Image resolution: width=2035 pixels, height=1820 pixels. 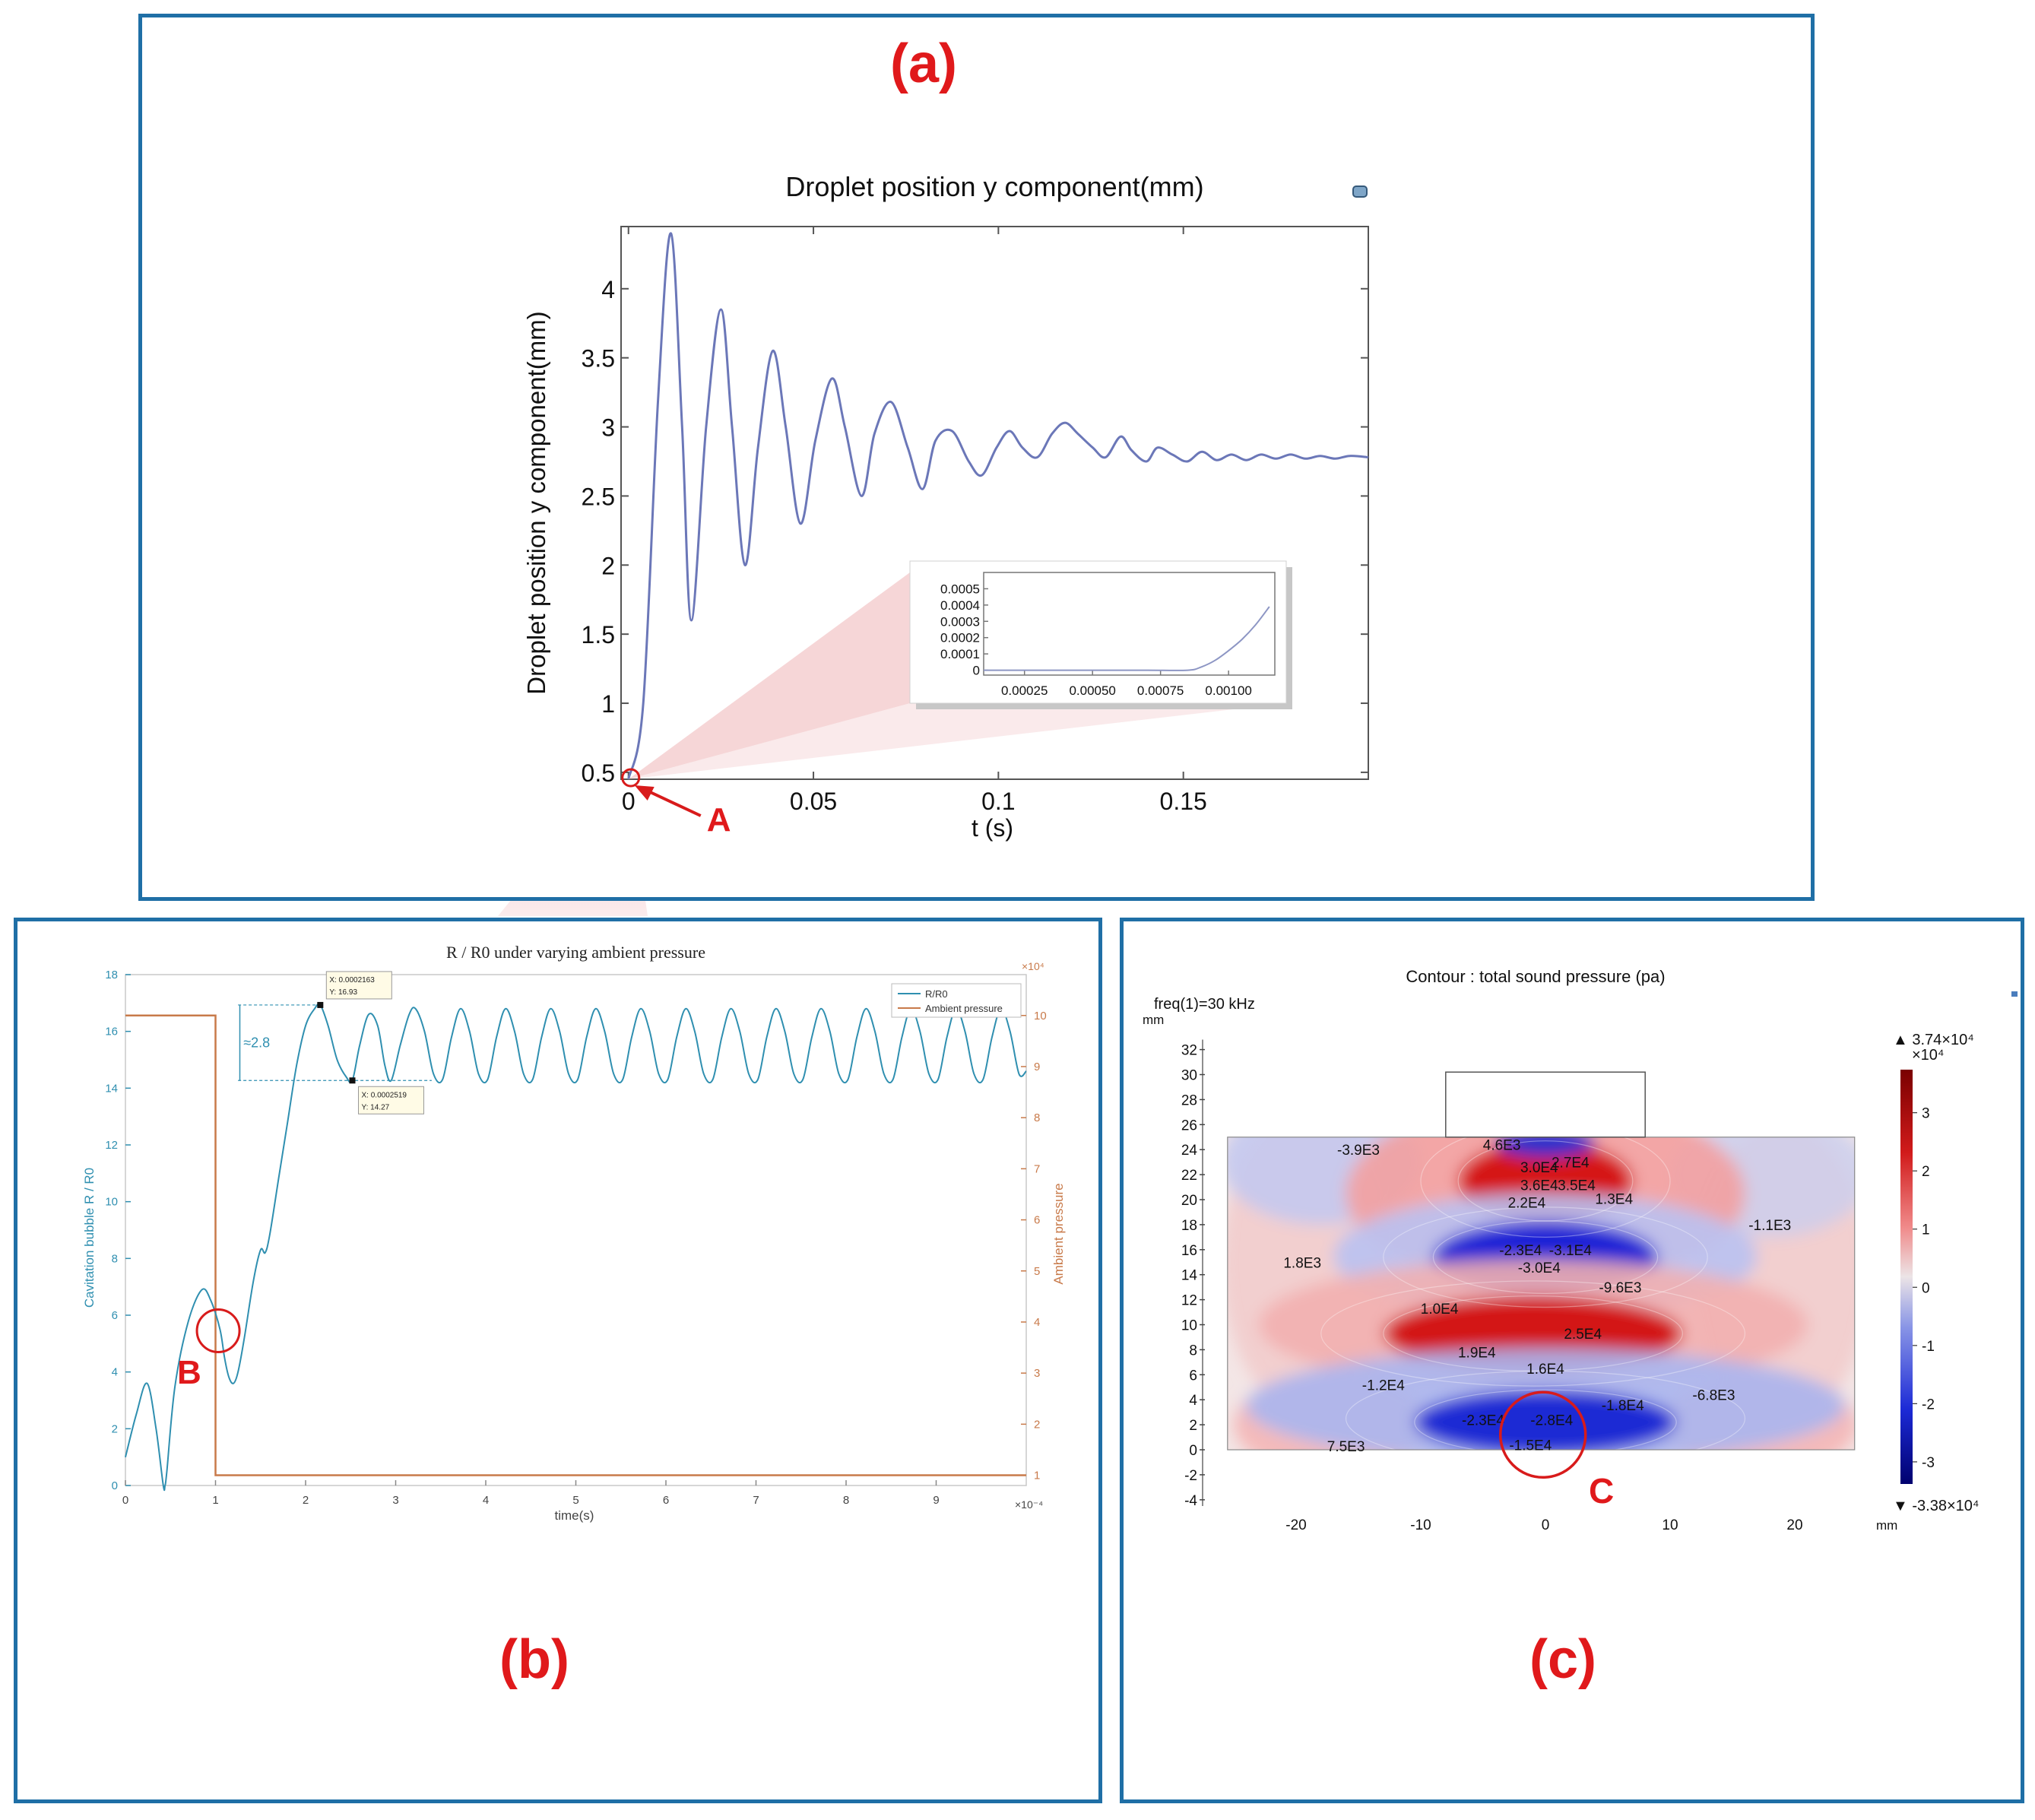 What do you see at coordinates (923, 63) in the screenshot?
I see `panel-label-a: (a)` at bounding box center [923, 63].